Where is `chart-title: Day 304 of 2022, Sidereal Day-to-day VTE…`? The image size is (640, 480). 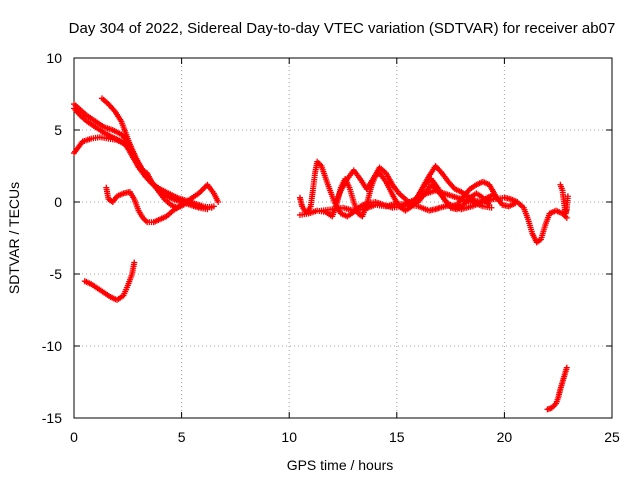
chart-title: Day 304 of 2022, Sidereal Day-to-day VTE… is located at coordinates (342, 28).